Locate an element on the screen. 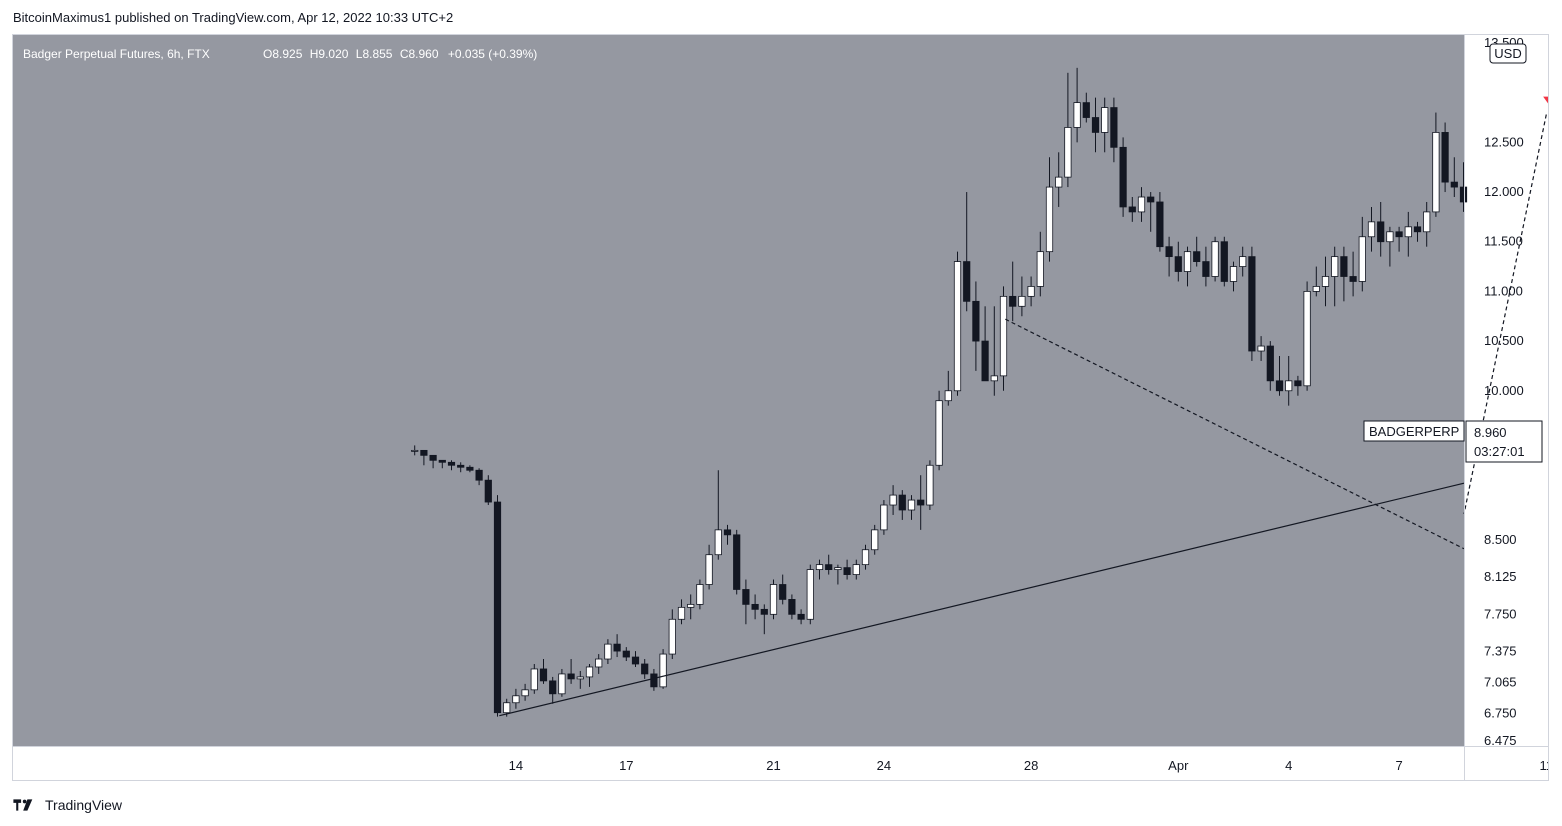 Image resolution: width=1562 pixels, height=826 pixels. tradingview-logo-icon is located at coordinates (26, 805).